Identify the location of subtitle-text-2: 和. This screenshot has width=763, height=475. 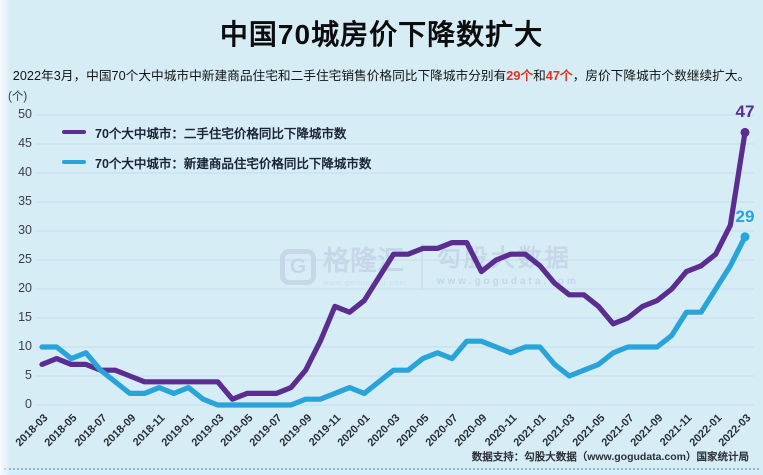
(539, 76).